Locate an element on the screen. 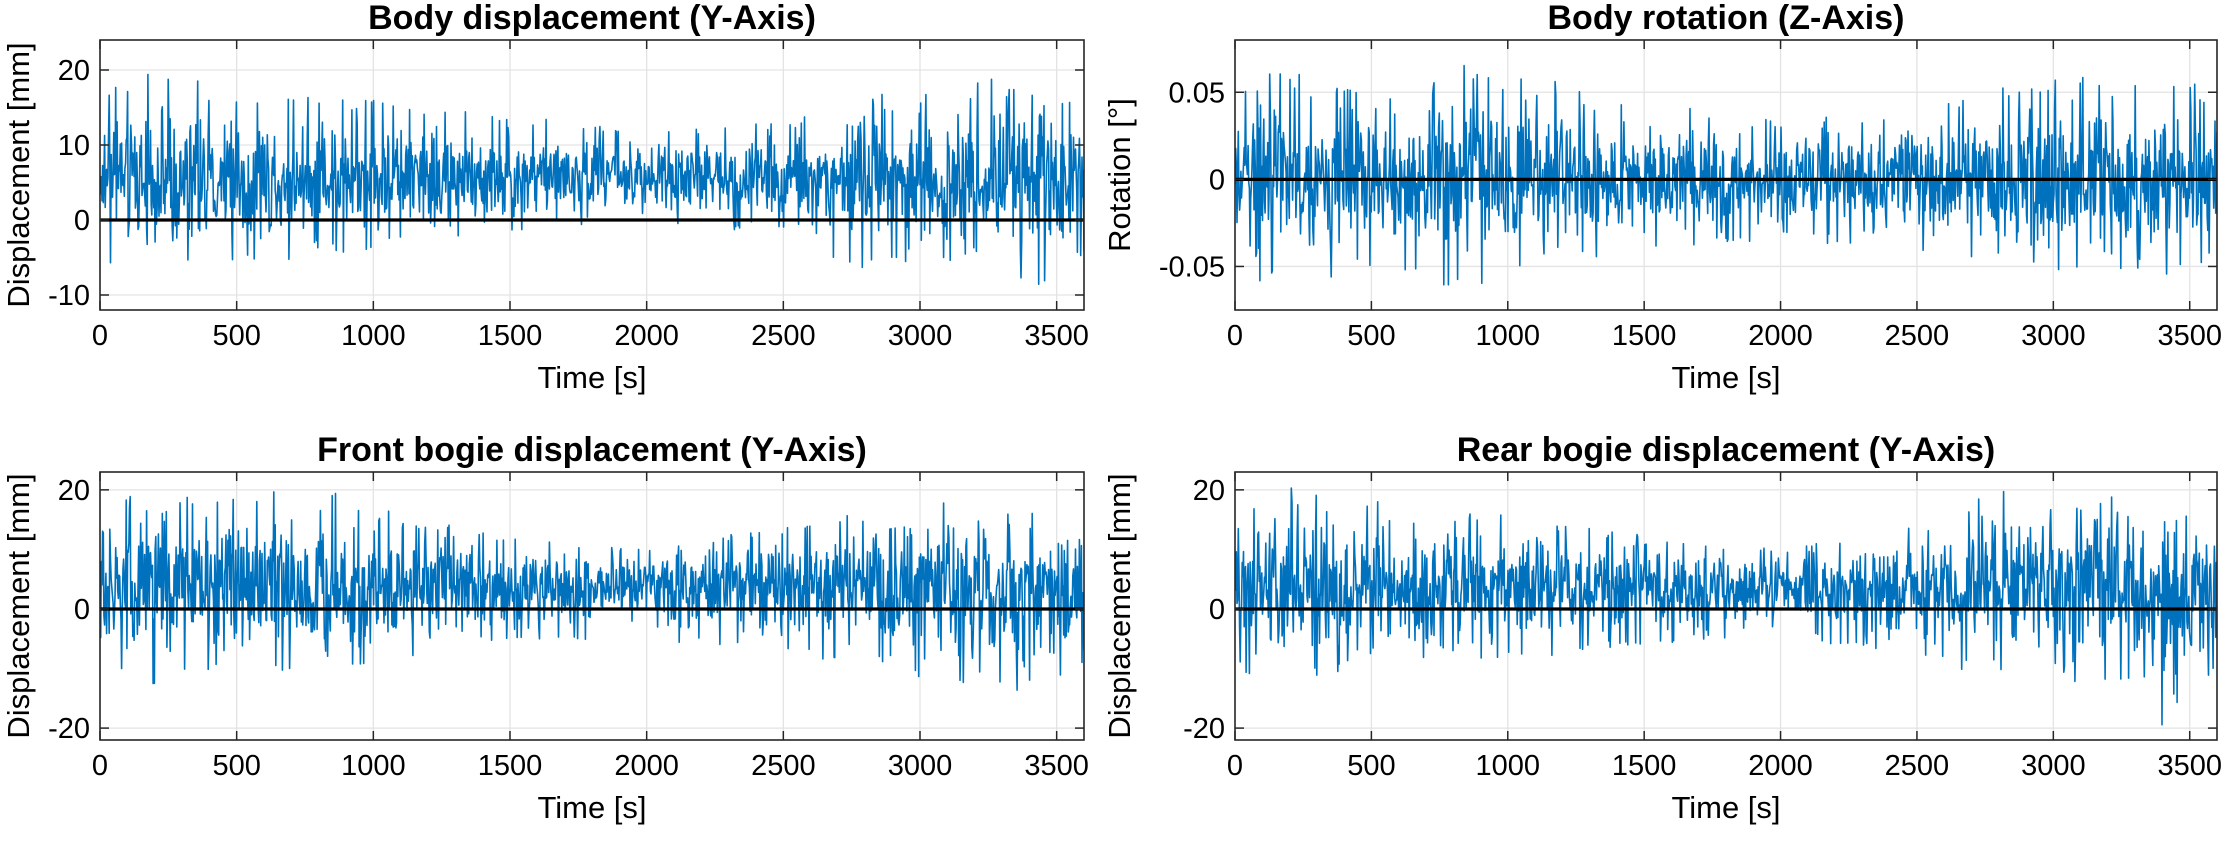 The width and height of the screenshot is (2223, 842). chart-title: Rear bogie displacement (Y-Axis) is located at coordinates (1726, 450).